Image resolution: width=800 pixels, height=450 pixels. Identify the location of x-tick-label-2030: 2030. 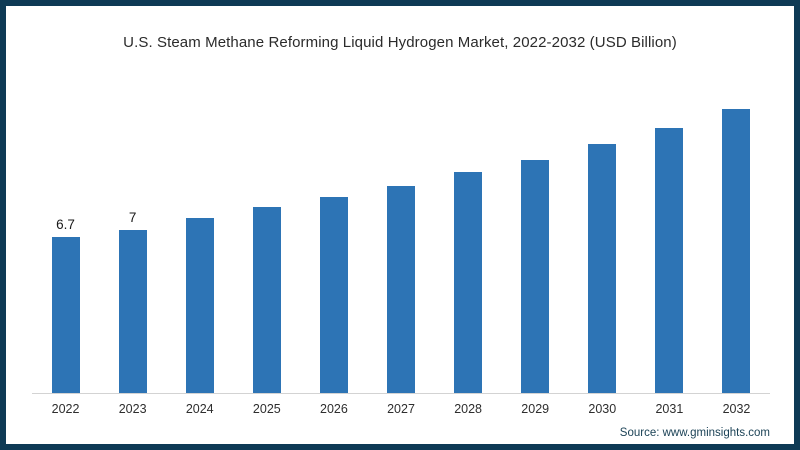
(602, 409).